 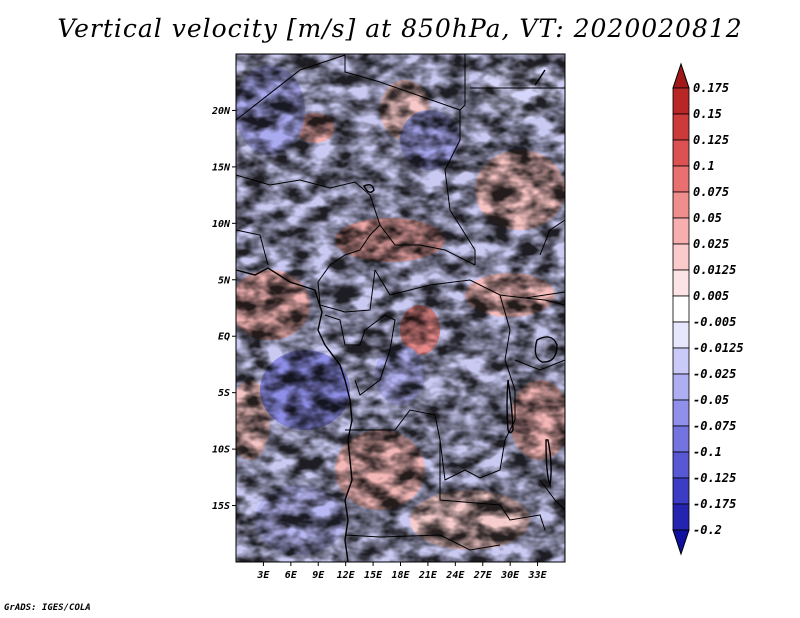 What do you see at coordinates (714, 478) in the screenshot?
I see `colorbar-label: -0.125` at bounding box center [714, 478].